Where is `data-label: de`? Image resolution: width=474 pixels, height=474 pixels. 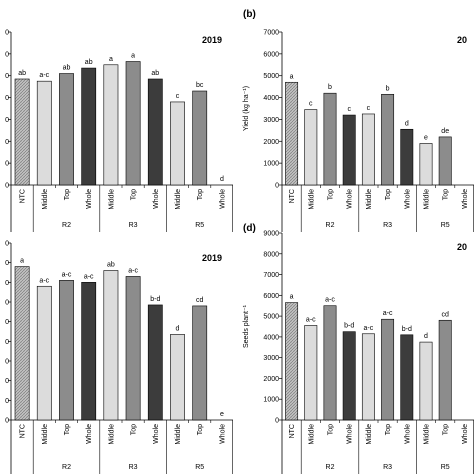 data-label: de is located at coordinates (445, 131).